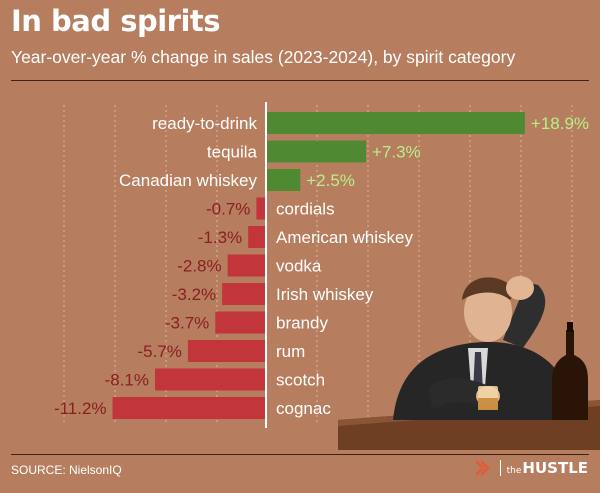 The width and height of the screenshot is (600, 493). I want to click on photo-bottle, so click(570, 375).